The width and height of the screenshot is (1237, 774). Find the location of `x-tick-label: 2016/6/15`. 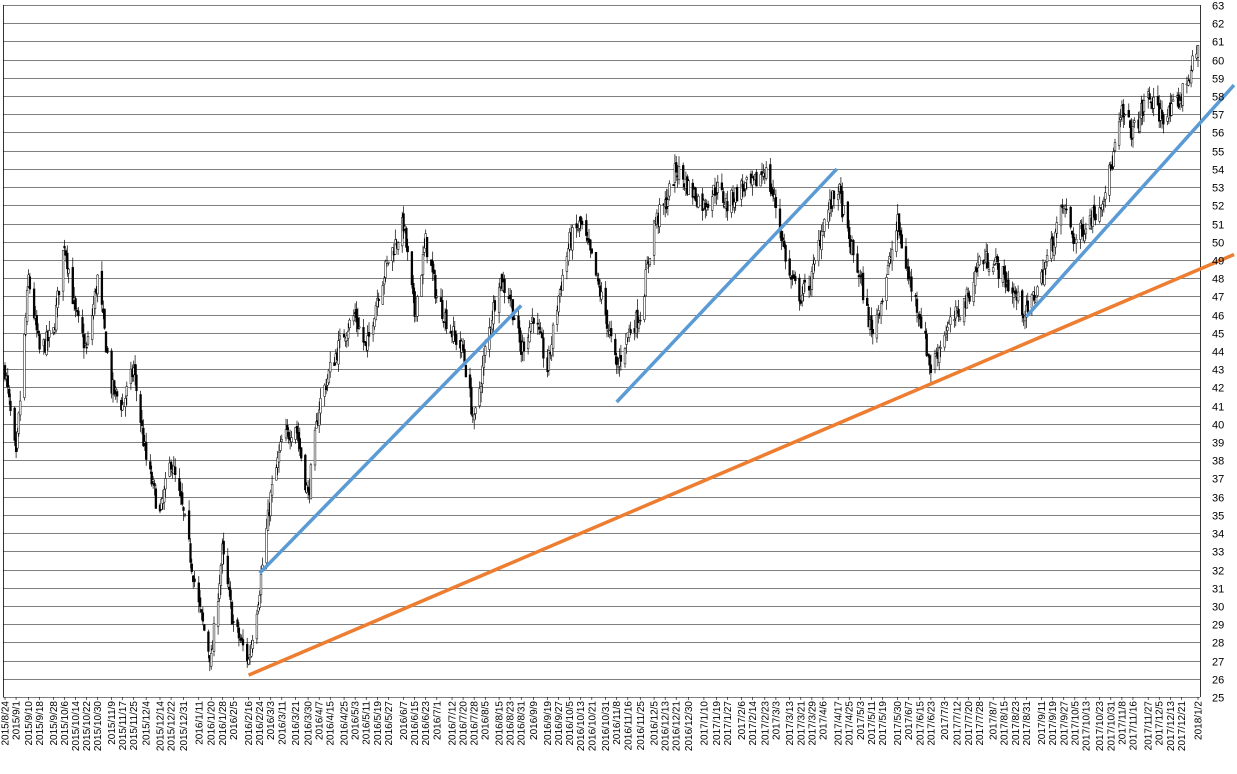

x-tick-label: 2016/6/15 is located at coordinates (415, 723).